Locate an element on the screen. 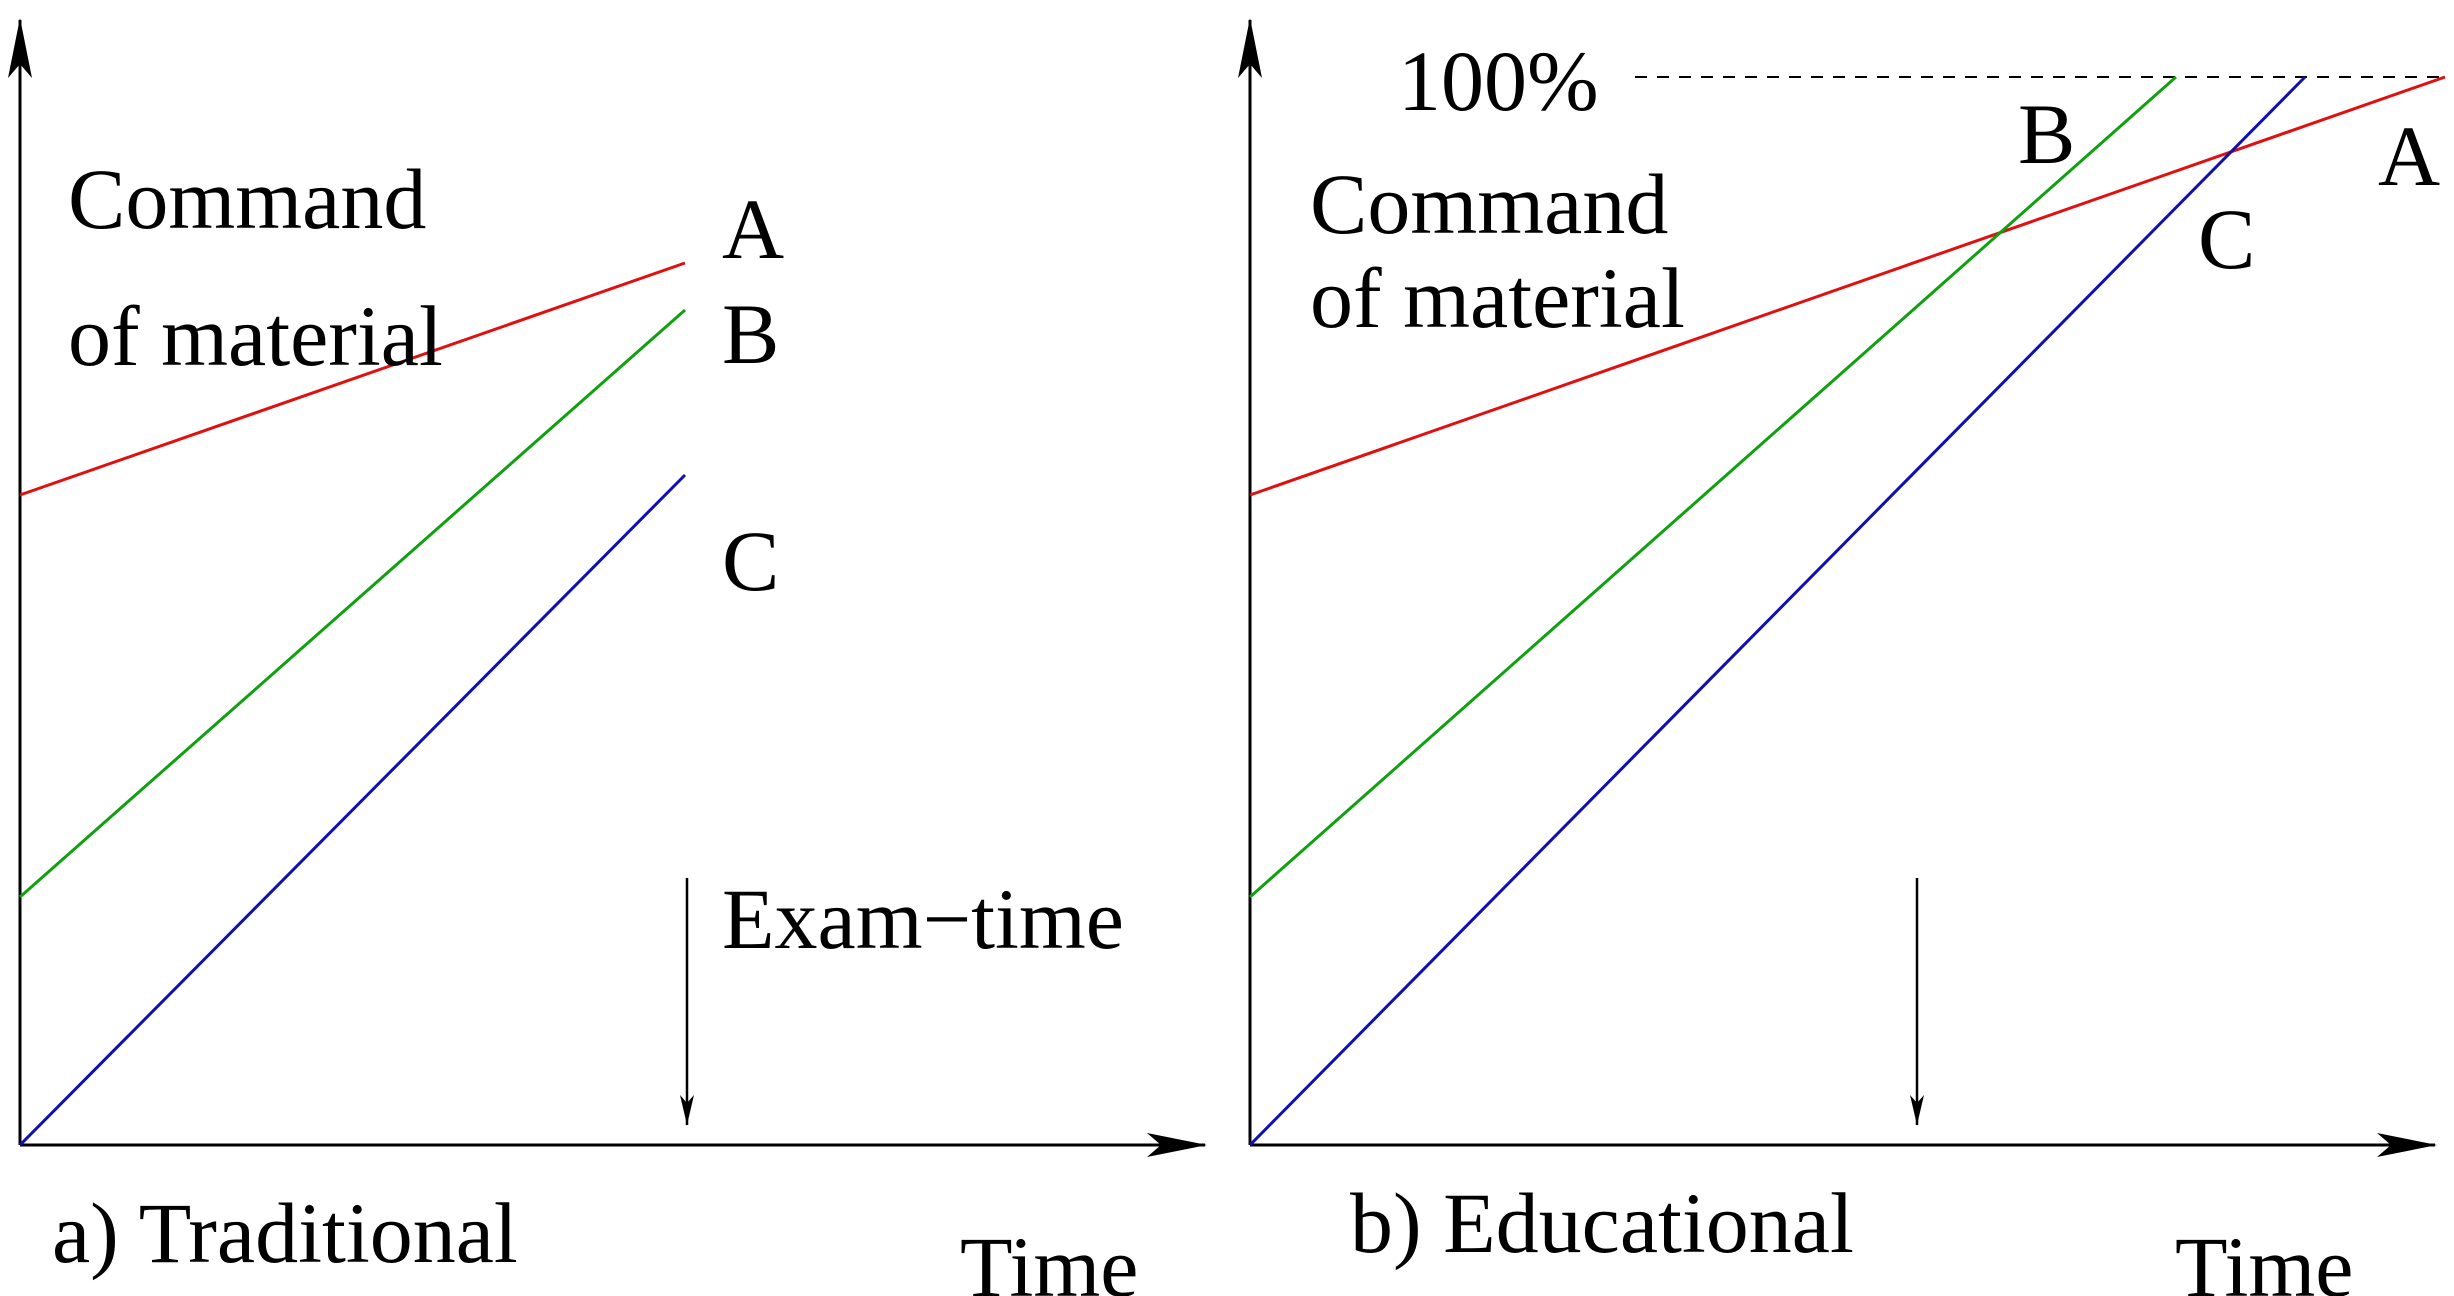 This screenshot has height=1296, width=2454. series-line-a is located at coordinates (352, 379).